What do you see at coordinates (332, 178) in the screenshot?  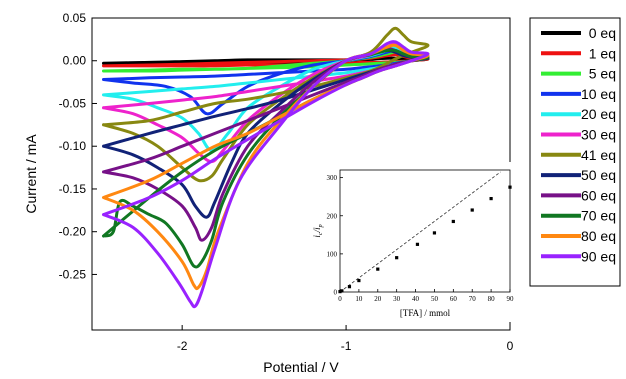 I see `inset-y-tick-label: 300` at bounding box center [332, 178].